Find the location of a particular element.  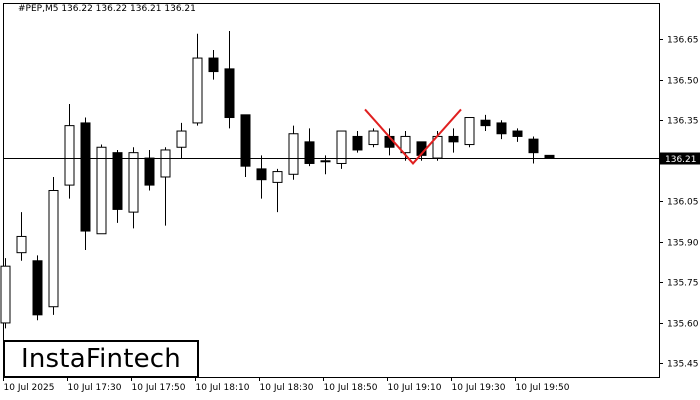

y-tick-label: 135.75 is located at coordinates (683, 284).